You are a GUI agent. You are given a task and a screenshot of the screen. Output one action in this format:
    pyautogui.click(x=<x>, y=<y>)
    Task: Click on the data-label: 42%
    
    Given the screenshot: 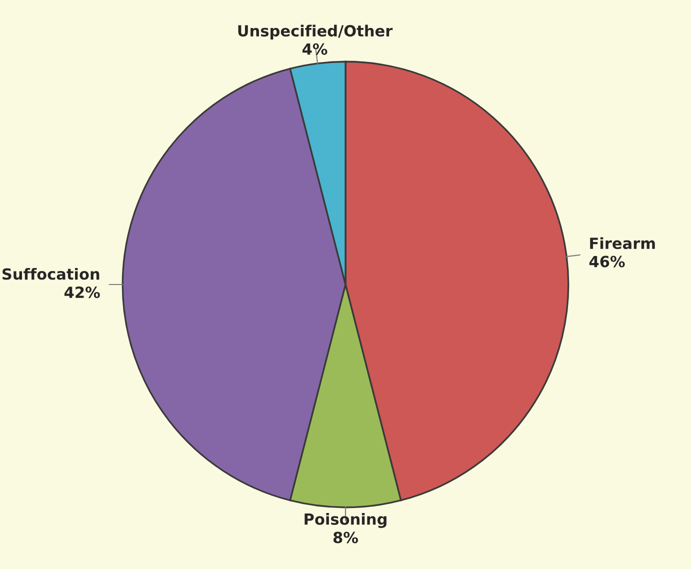 What is the action you would take?
    pyautogui.click(x=82, y=292)
    